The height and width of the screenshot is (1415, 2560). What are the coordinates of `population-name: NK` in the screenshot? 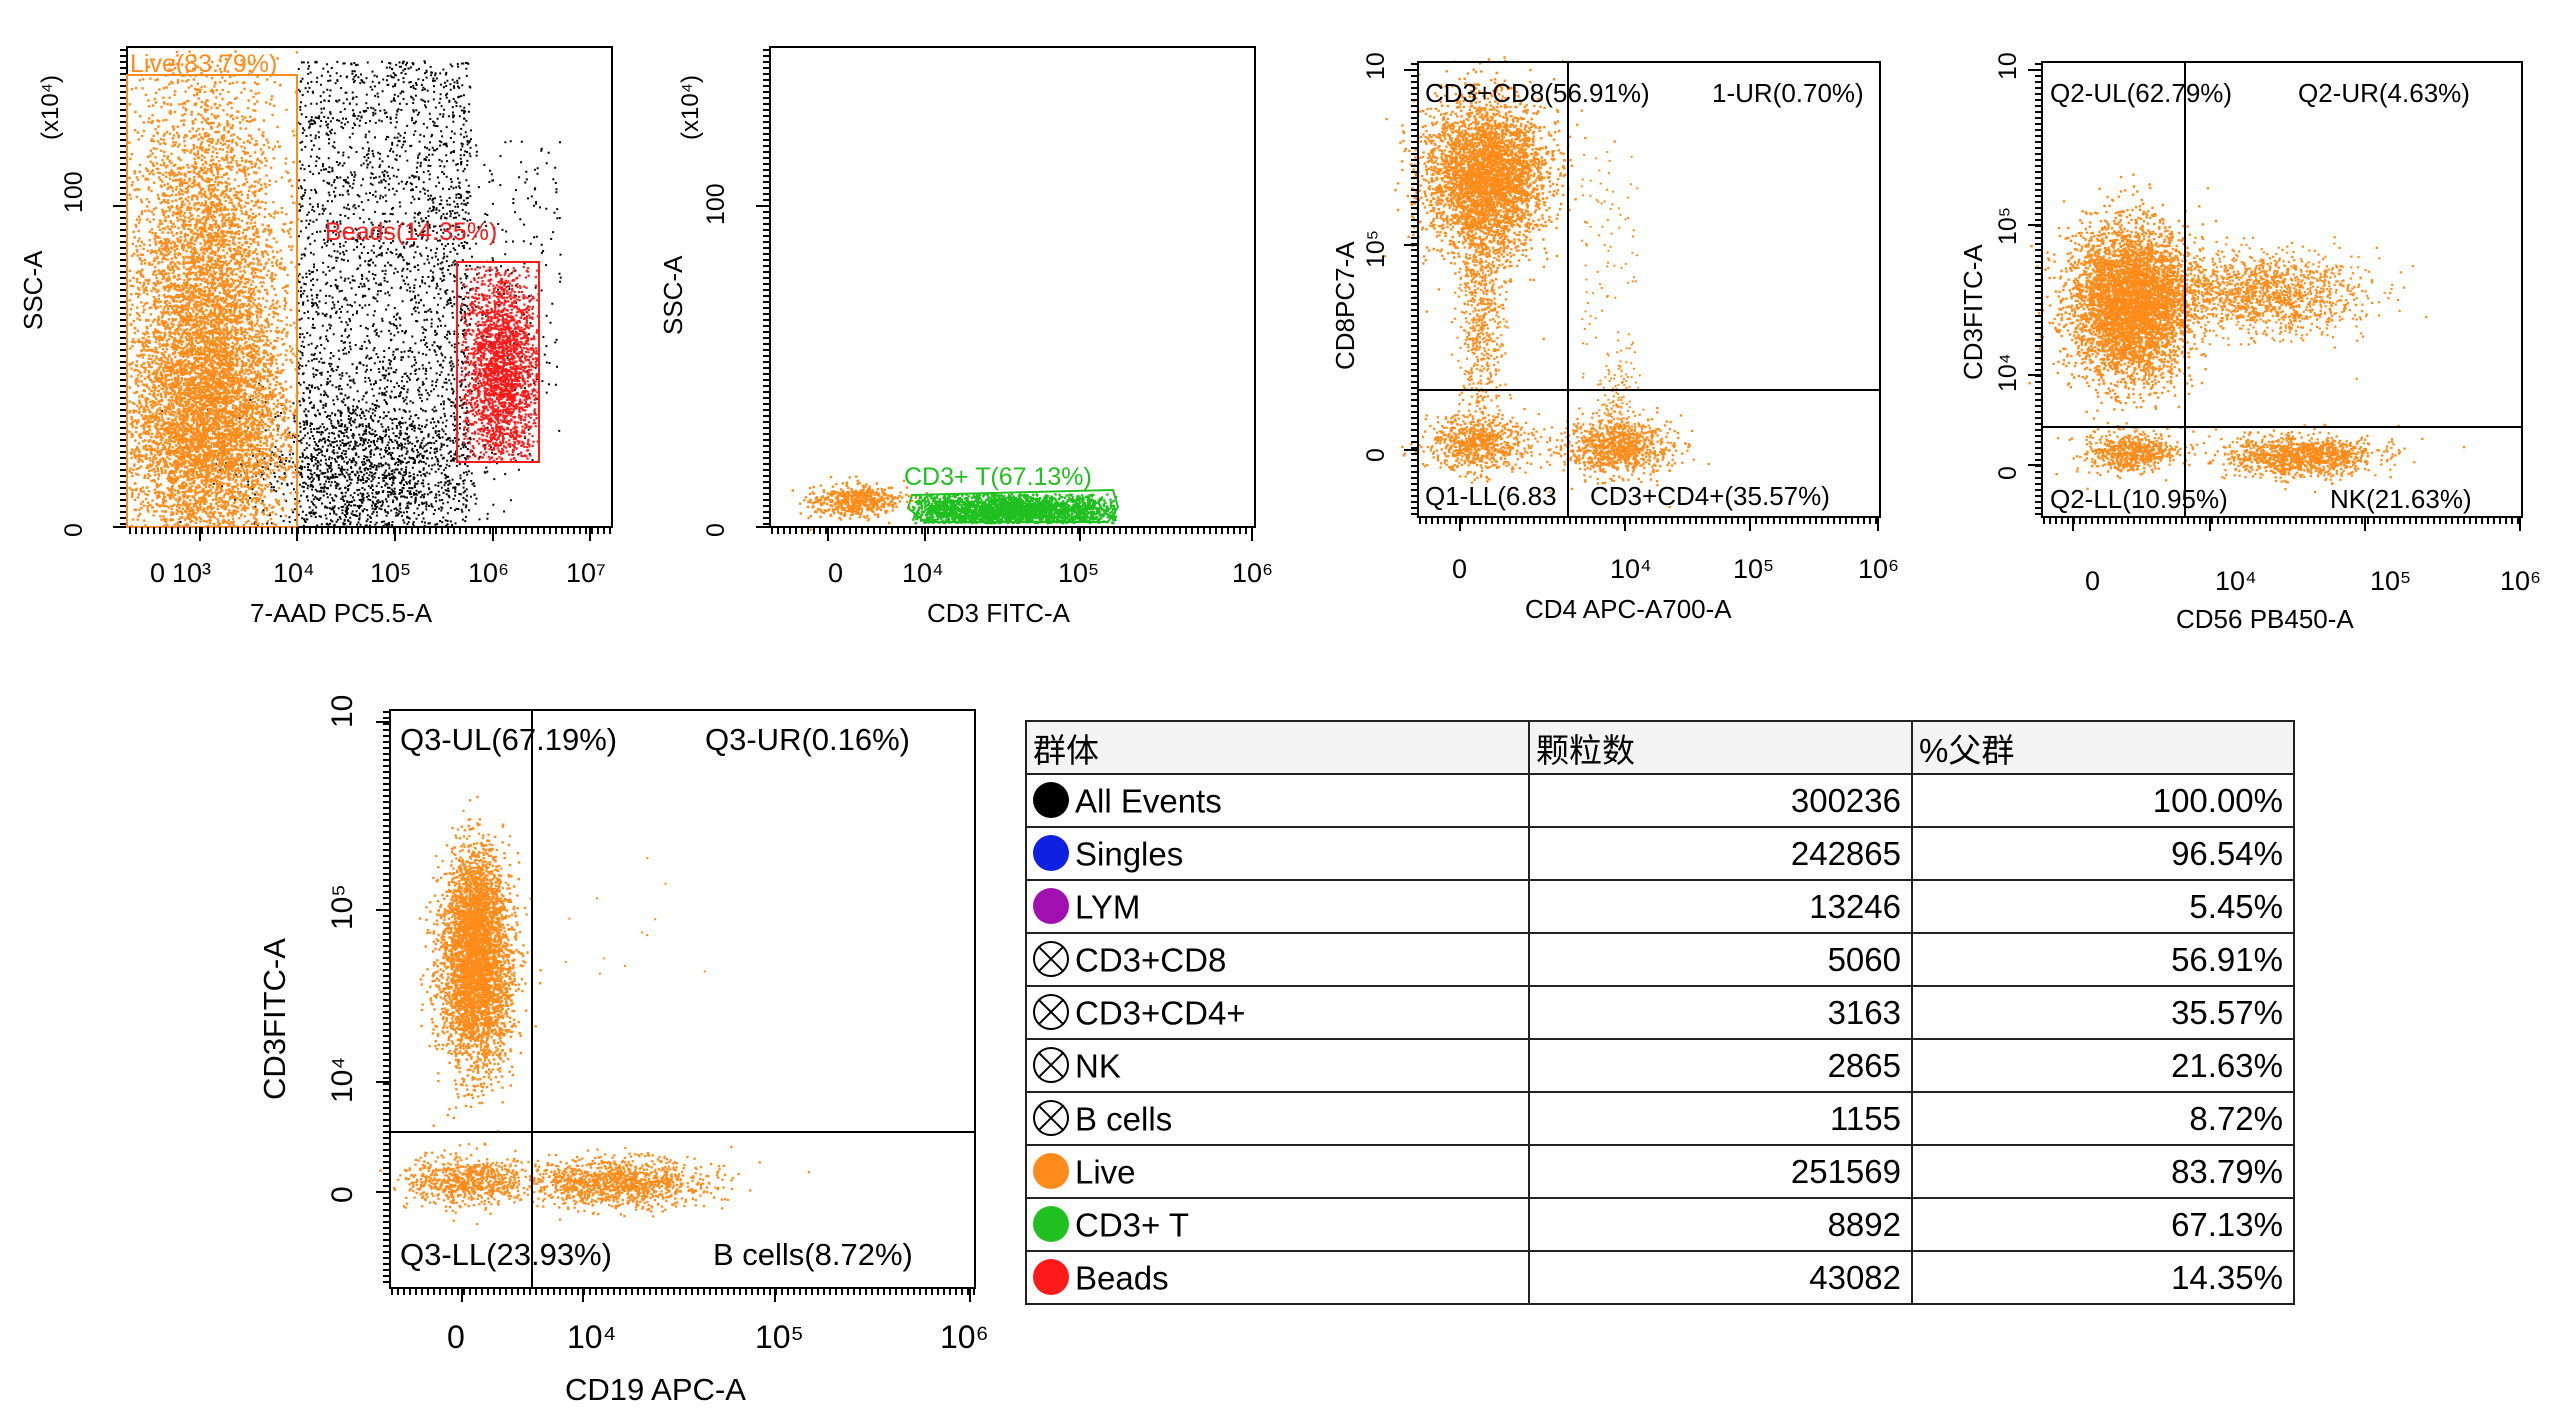 It's located at (1098, 1066).